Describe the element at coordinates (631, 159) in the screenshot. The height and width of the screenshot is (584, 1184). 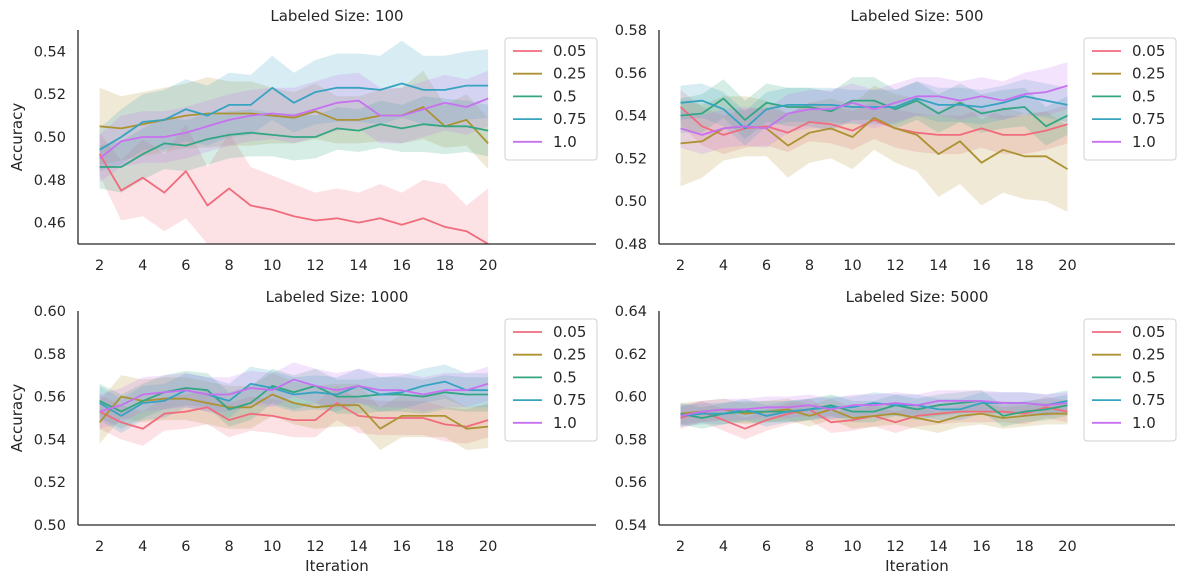
I see `y-tick-label: 0.52` at that location.